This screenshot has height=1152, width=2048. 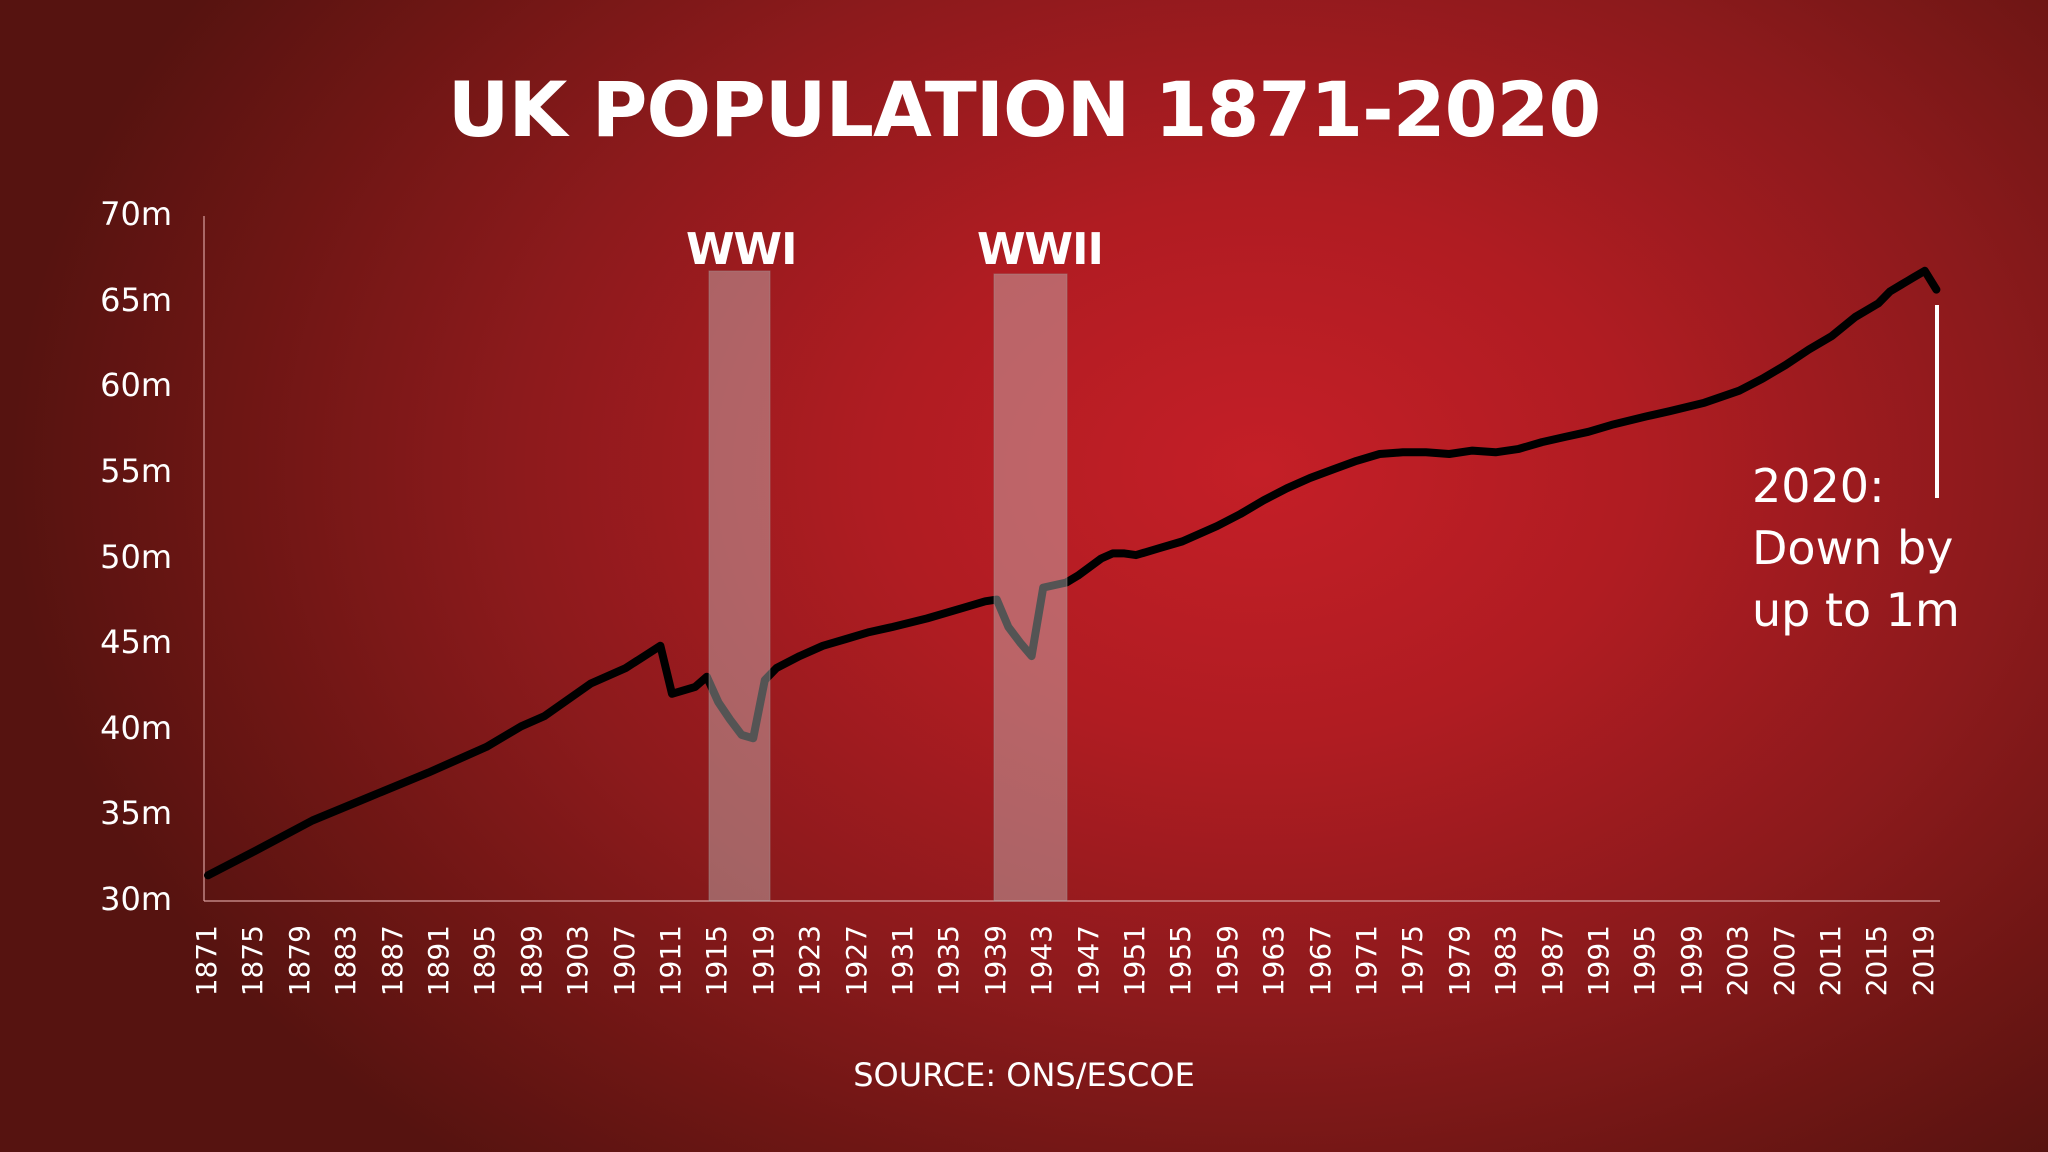 I want to click on annotation-2020: 2020: Down by up to 1m, so click(x=1856, y=548).